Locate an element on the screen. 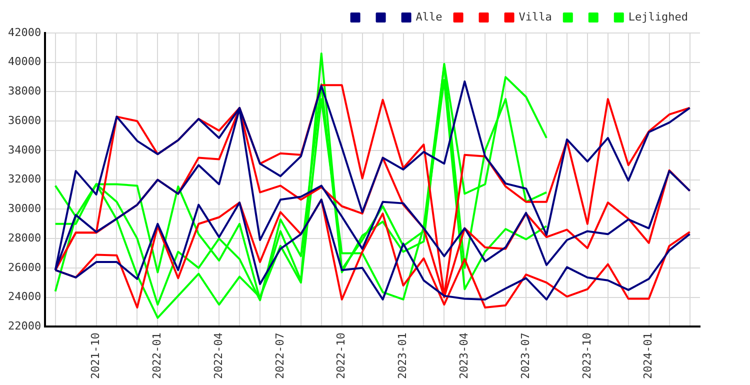  legend-label: Villa is located at coordinates (535, 17).